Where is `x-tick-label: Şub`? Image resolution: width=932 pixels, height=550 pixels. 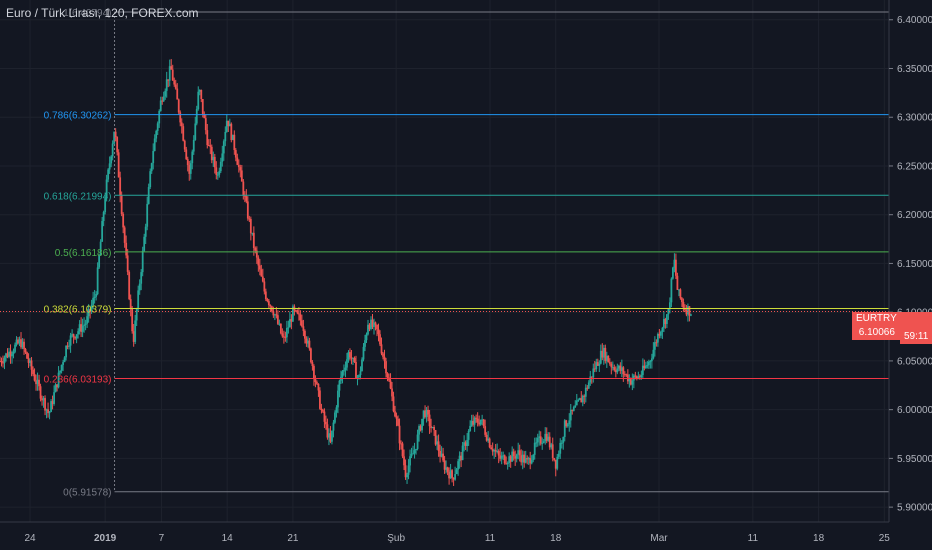
x-tick-label: Şub is located at coordinates (396, 538).